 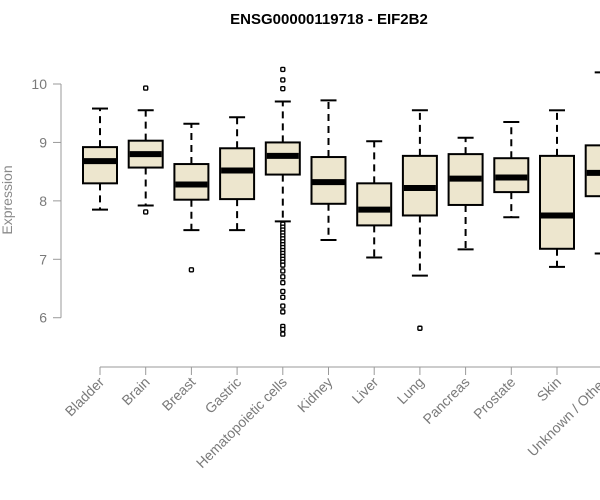 What do you see at coordinates (315, 395) in the screenshot?
I see `x-tick-label: Kidney` at bounding box center [315, 395].